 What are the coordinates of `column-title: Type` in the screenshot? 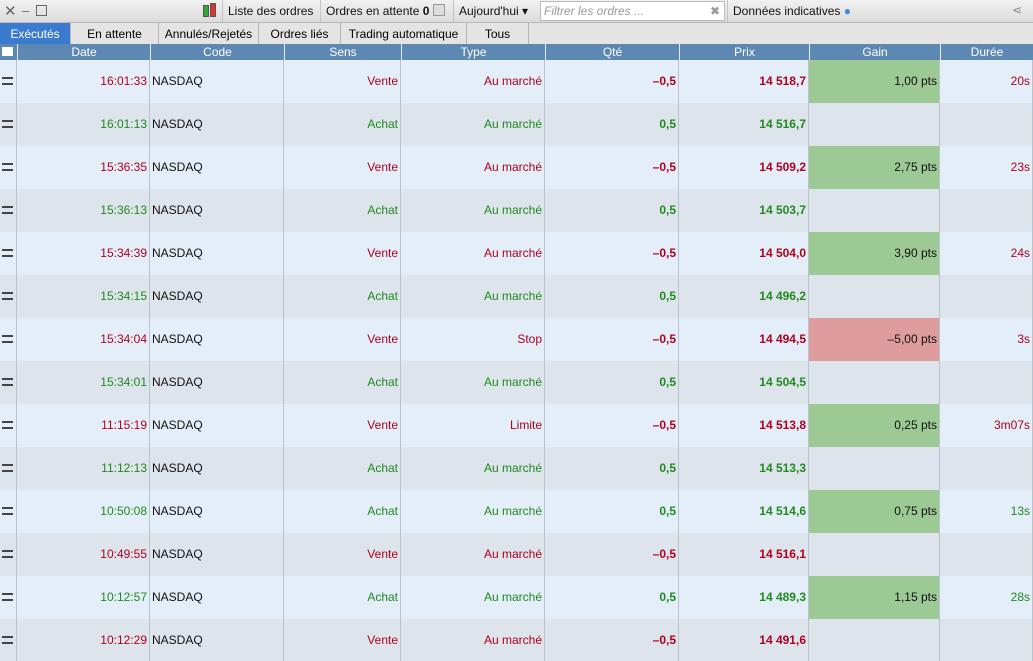 It's located at (473, 52).